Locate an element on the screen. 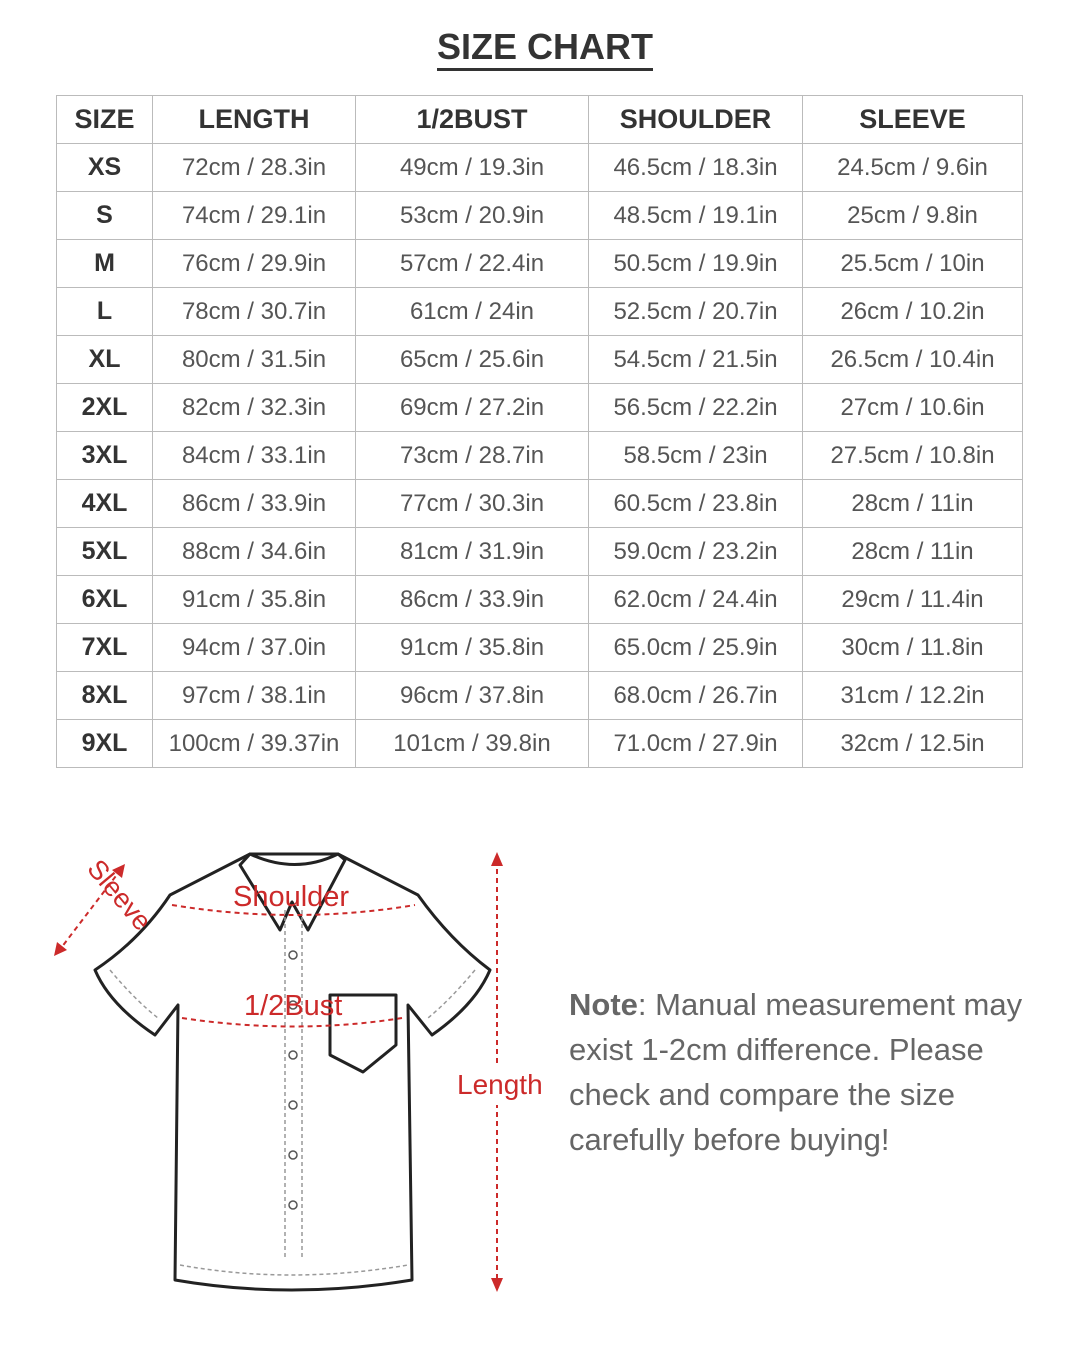  measurement-cell: 82cm / 32.3in is located at coordinates (254, 407).